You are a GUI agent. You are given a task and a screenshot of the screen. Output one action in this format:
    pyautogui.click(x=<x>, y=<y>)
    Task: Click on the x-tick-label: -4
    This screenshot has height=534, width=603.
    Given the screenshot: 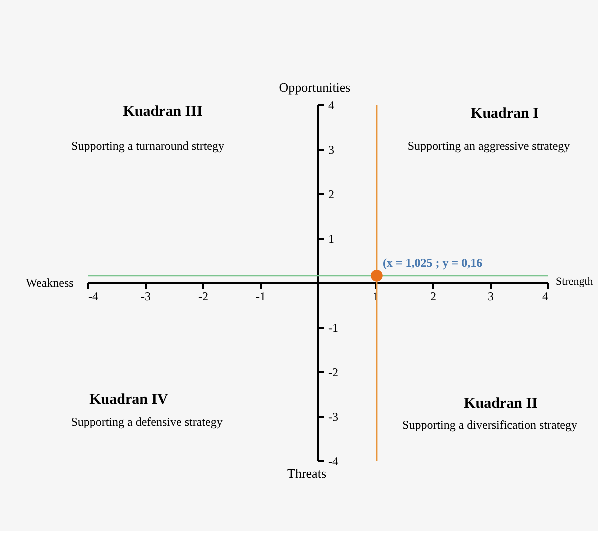 What is the action you would take?
    pyautogui.click(x=93, y=297)
    